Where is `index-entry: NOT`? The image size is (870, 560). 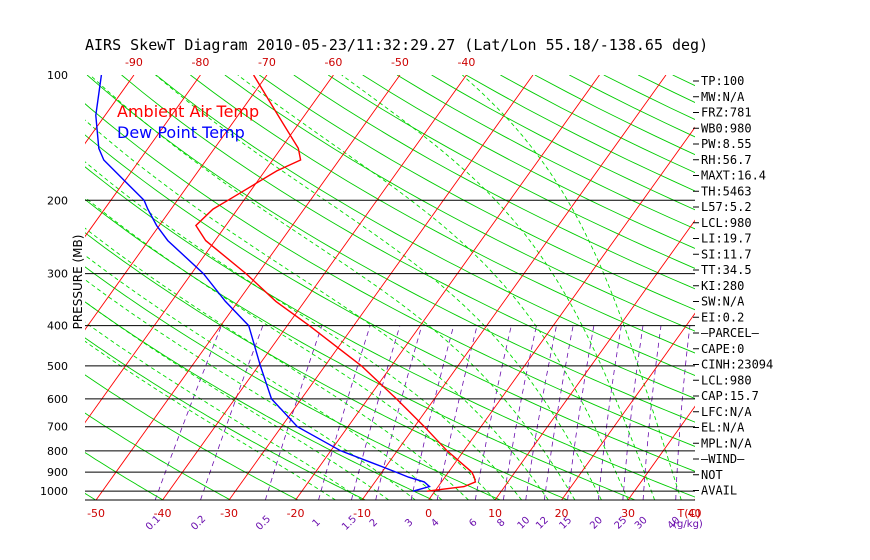 index-entry: NOT is located at coordinates (712, 475).